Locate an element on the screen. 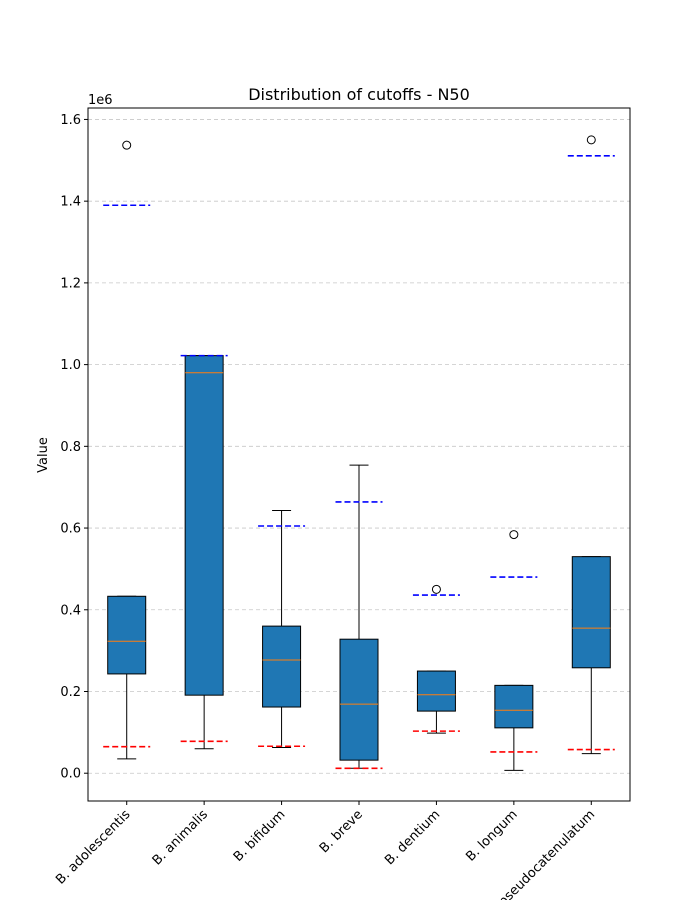 The width and height of the screenshot is (700, 900). y-tick-label: 1.0 is located at coordinates (70, 365).